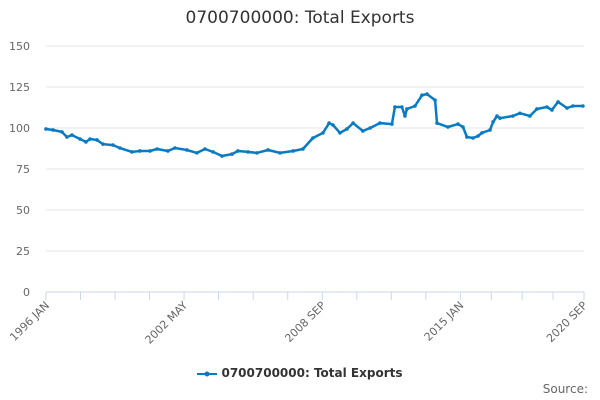 This screenshot has width=600, height=400. What do you see at coordinates (19, 46) in the screenshot?
I see `y-tick-label: 150` at bounding box center [19, 46].